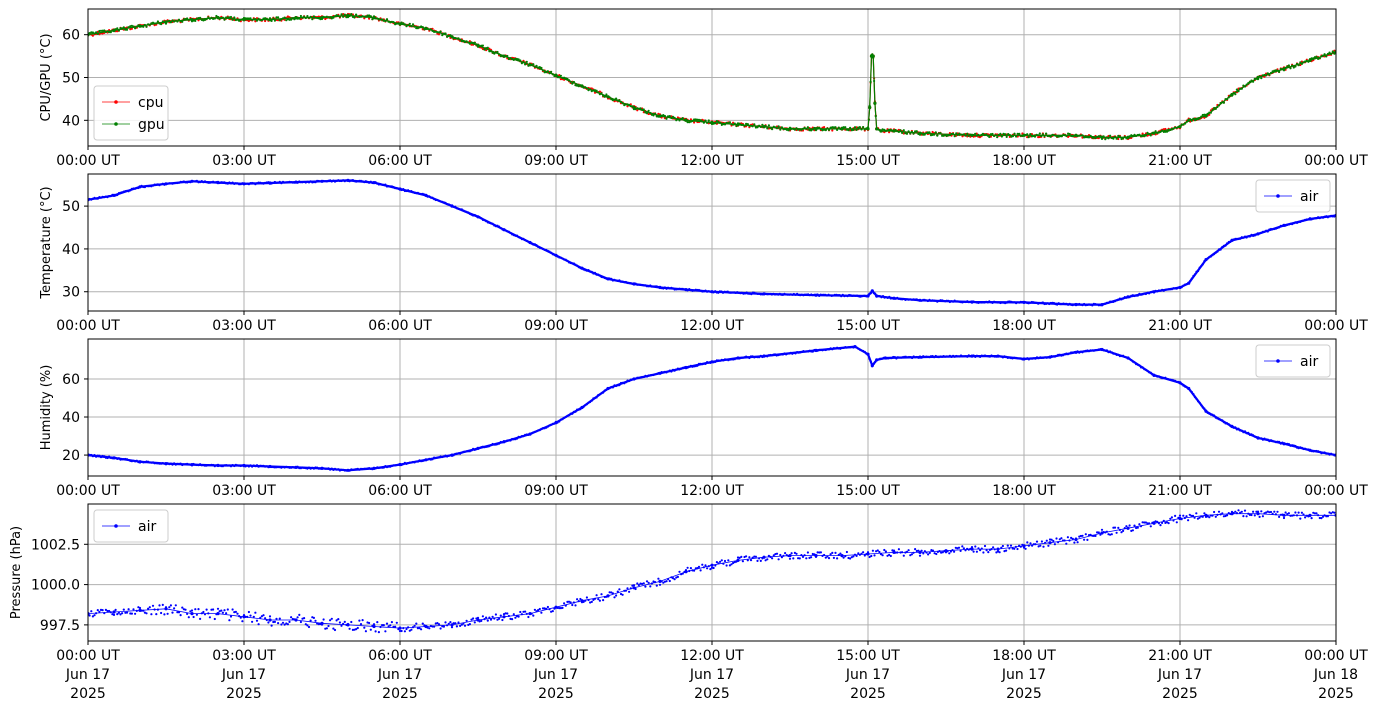 The width and height of the screenshot is (1377, 707). I want to click on y-tick-label: 60, so click(71, 380).